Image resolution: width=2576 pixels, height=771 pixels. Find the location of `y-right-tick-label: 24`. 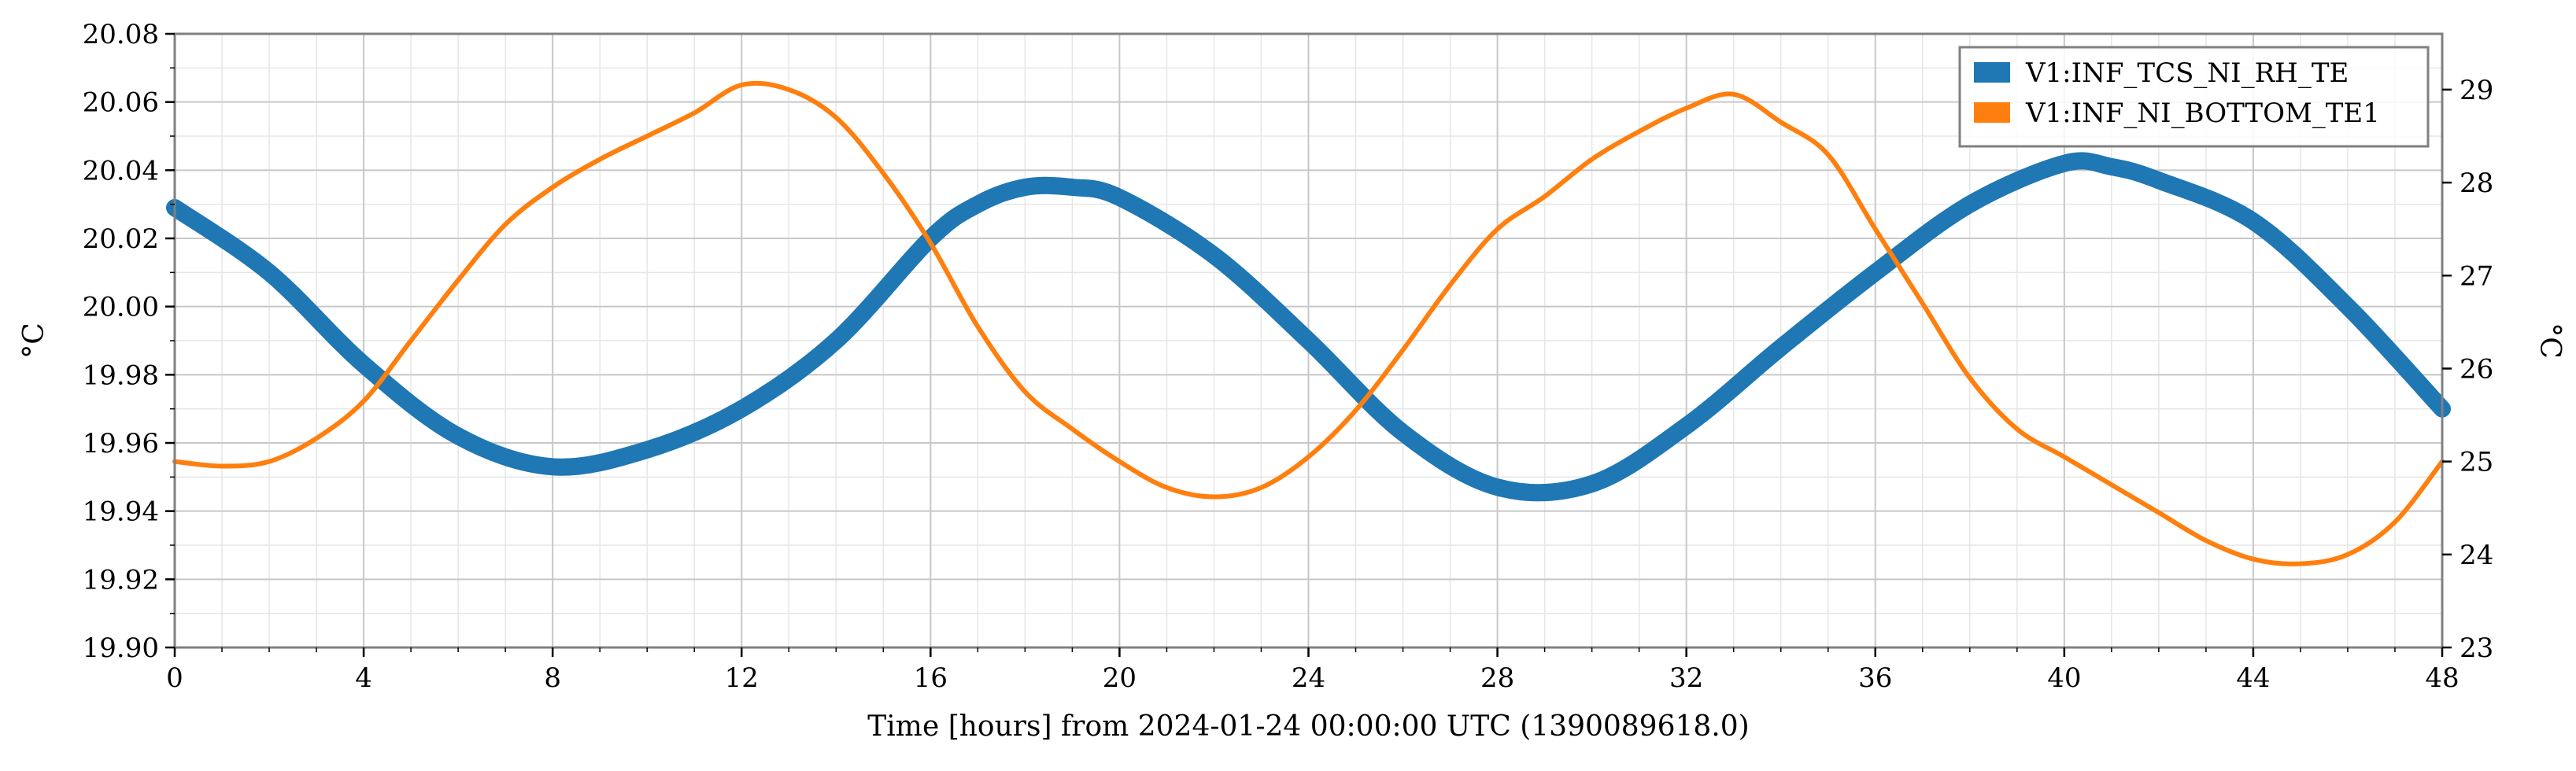

y-right-tick-label: 24 is located at coordinates (2476, 555).